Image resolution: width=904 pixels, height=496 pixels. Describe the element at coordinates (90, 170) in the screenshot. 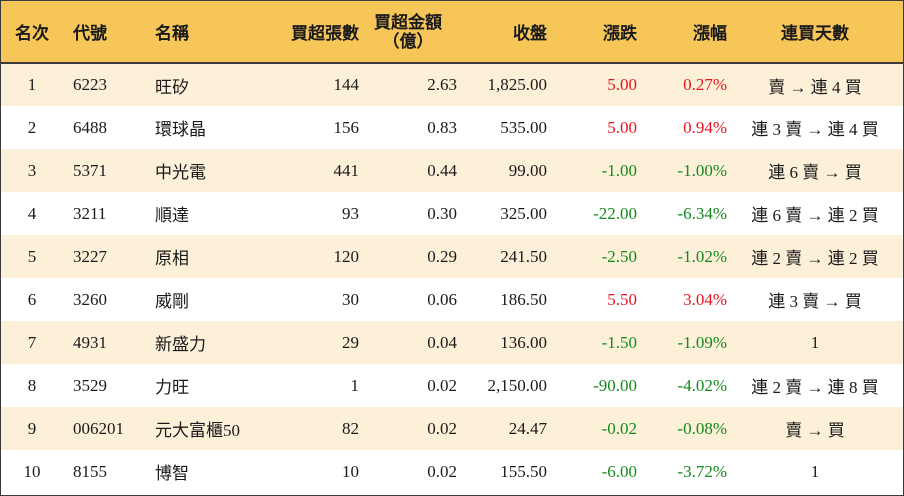

I see `cell-code: 5371` at that location.